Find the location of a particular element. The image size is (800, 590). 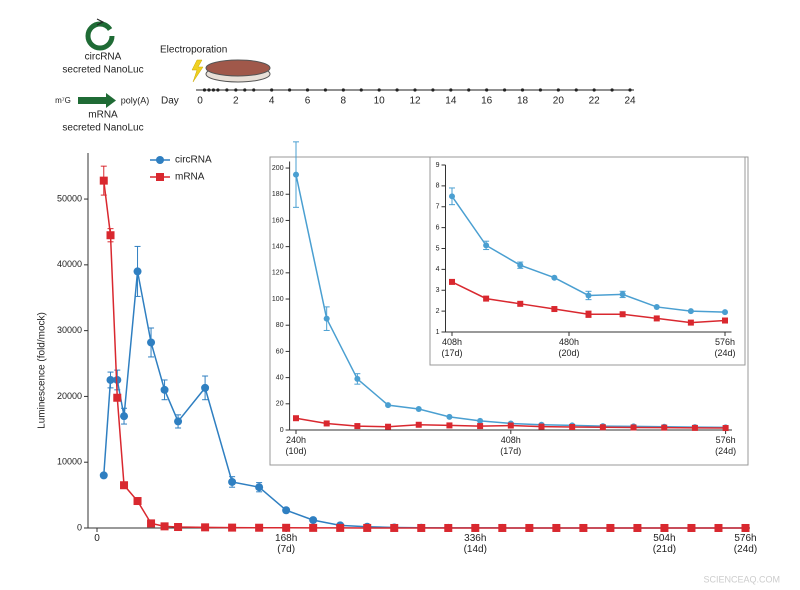

y-tick-label: 100 is located at coordinates (278, 299).